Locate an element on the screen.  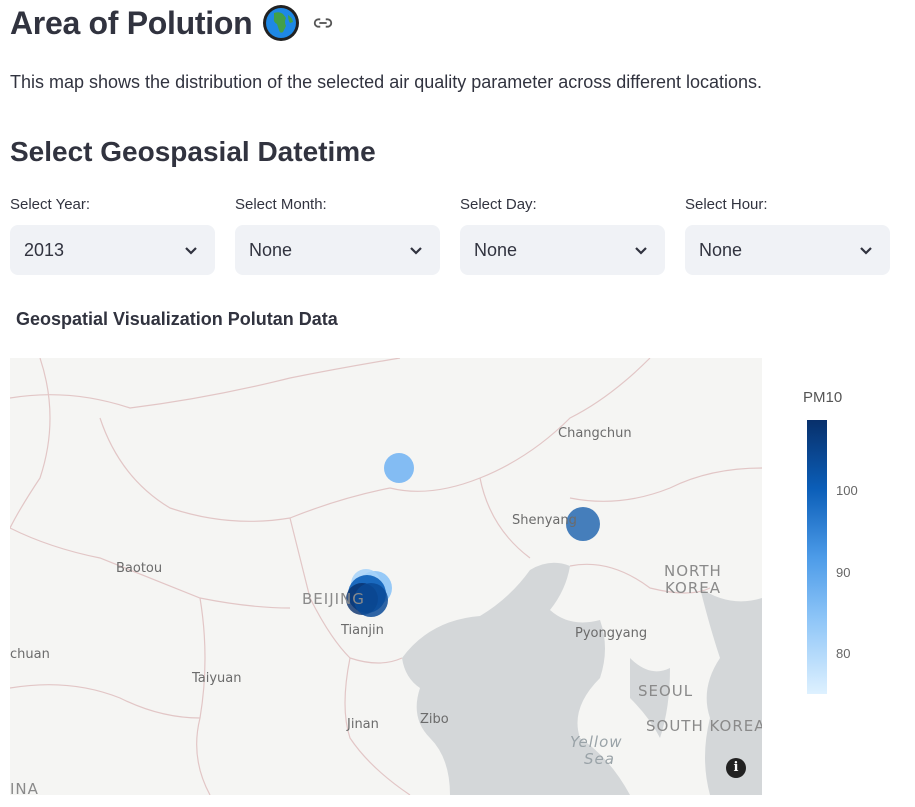
colorbar-tick: 90 is located at coordinates (843, 572).